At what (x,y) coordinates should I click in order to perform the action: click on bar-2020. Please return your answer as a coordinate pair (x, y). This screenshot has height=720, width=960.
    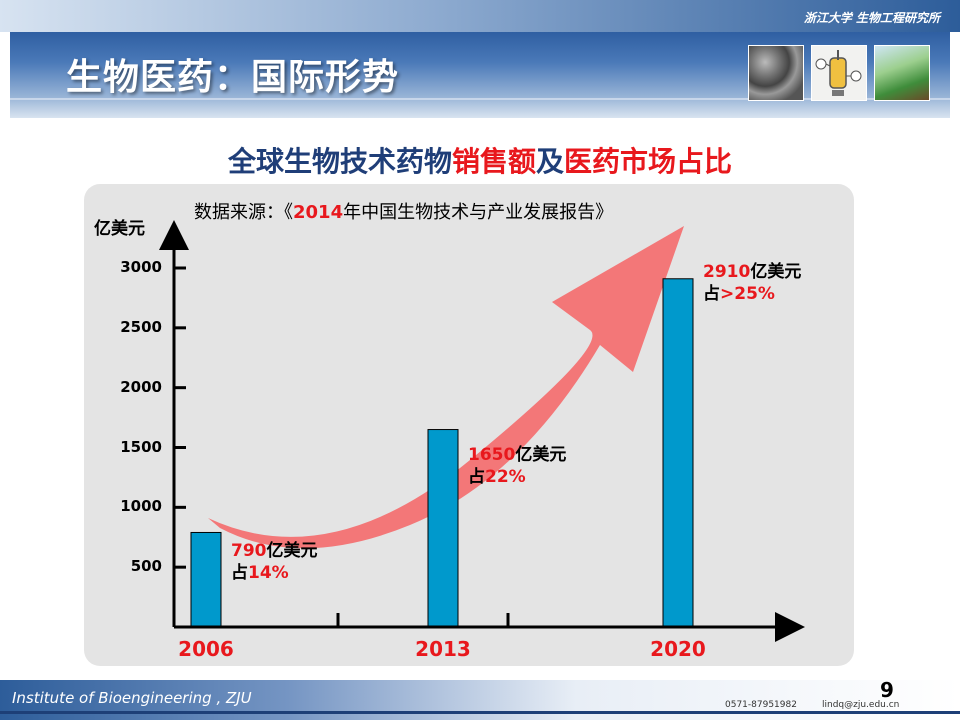
    Looking at the image, I should click on (678, 453).